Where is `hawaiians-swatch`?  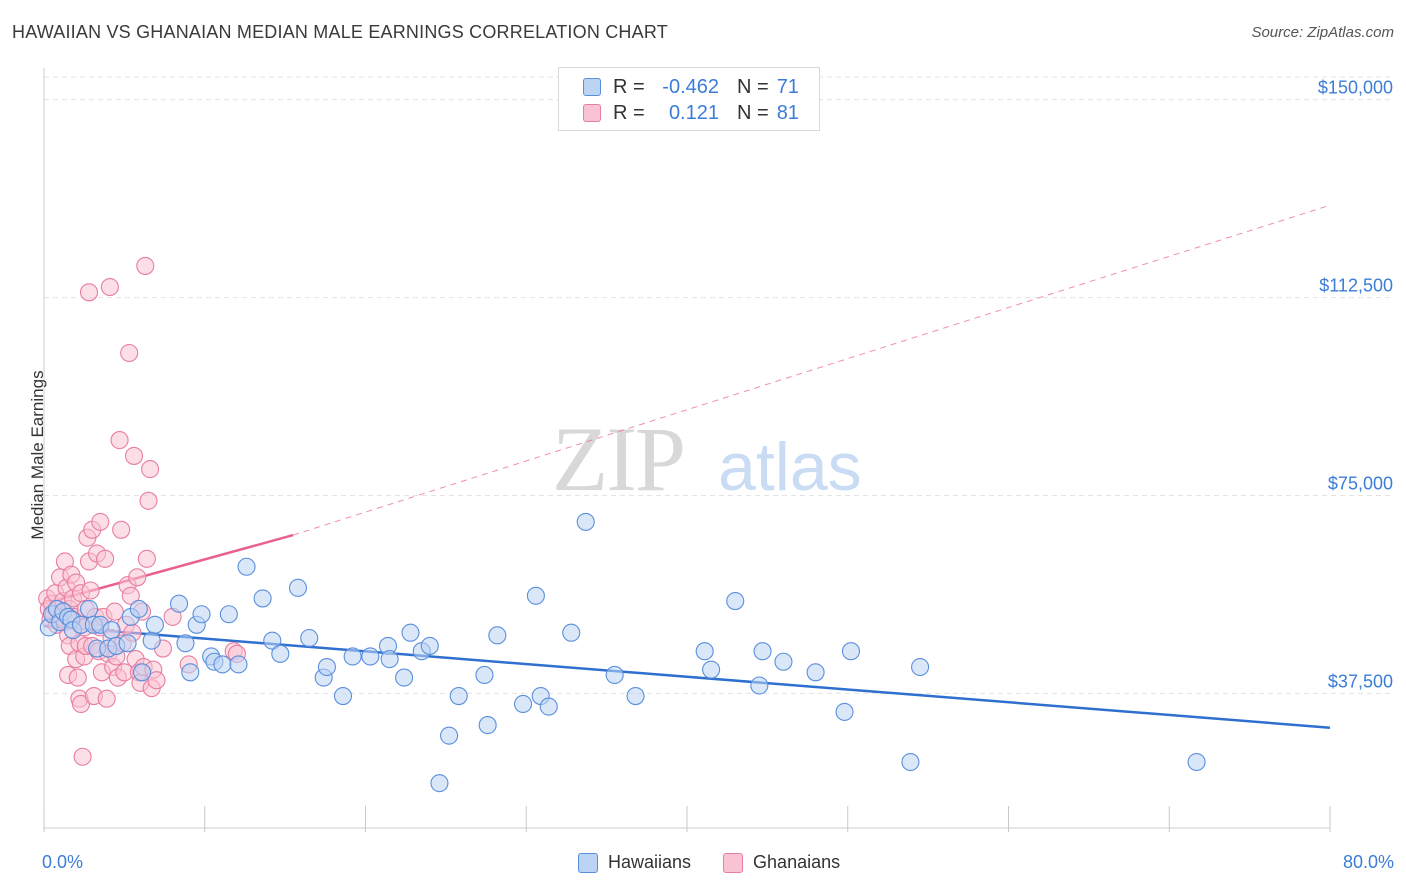
hawaiians-swatch is located at coordinates (592, 87).